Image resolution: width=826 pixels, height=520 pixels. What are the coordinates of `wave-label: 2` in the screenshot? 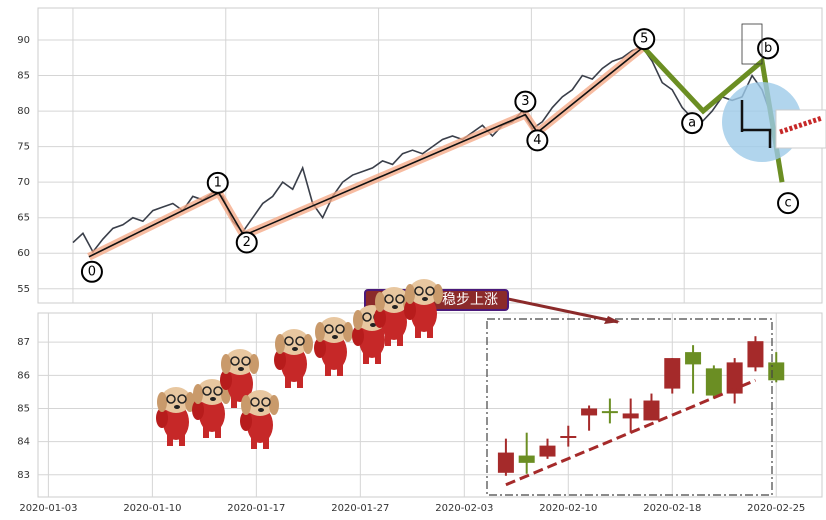 It's located at (247, 242).